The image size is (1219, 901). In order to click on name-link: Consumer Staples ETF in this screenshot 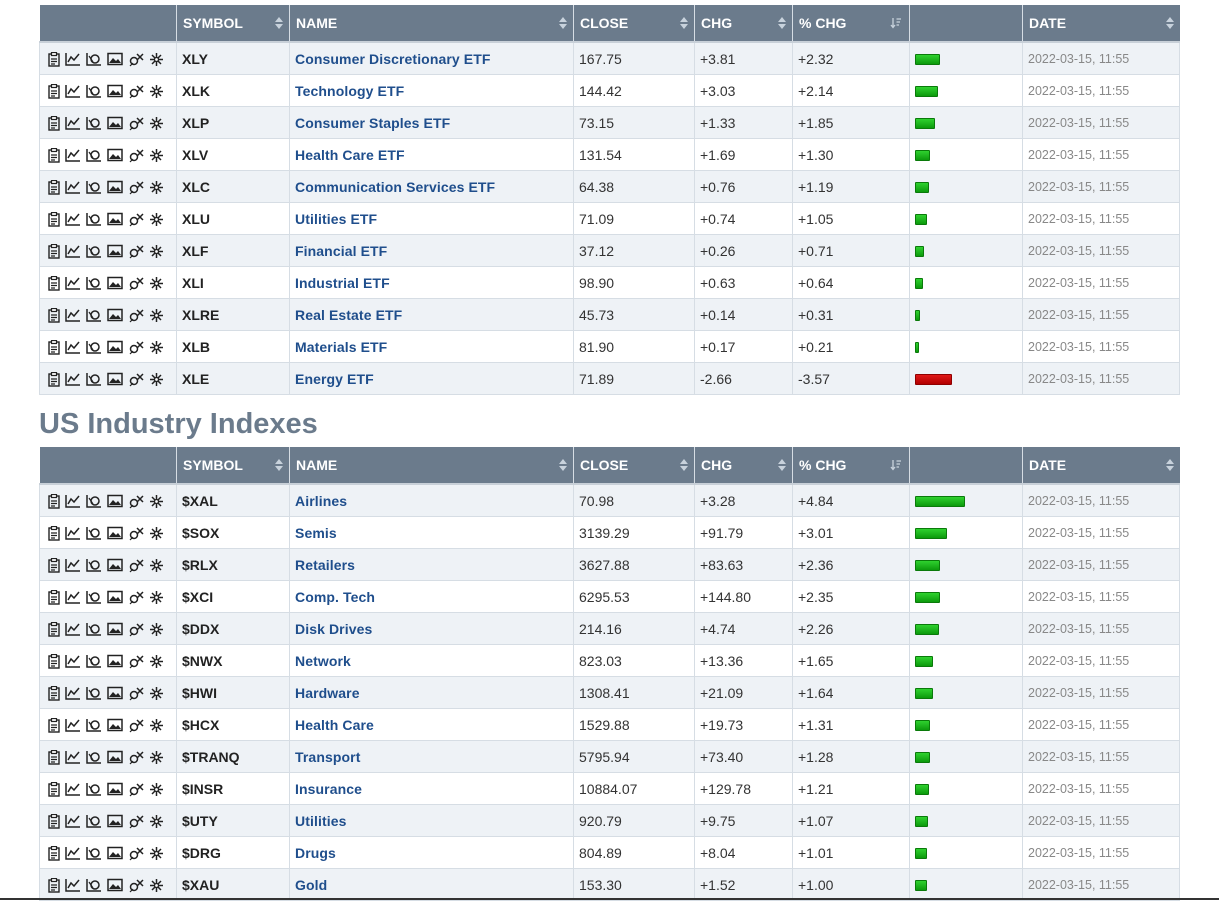, I will do `click(373, 122)`.